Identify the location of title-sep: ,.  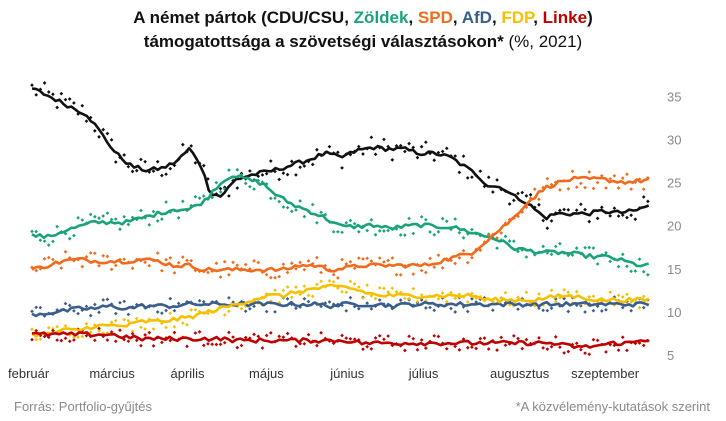
(413, 17).